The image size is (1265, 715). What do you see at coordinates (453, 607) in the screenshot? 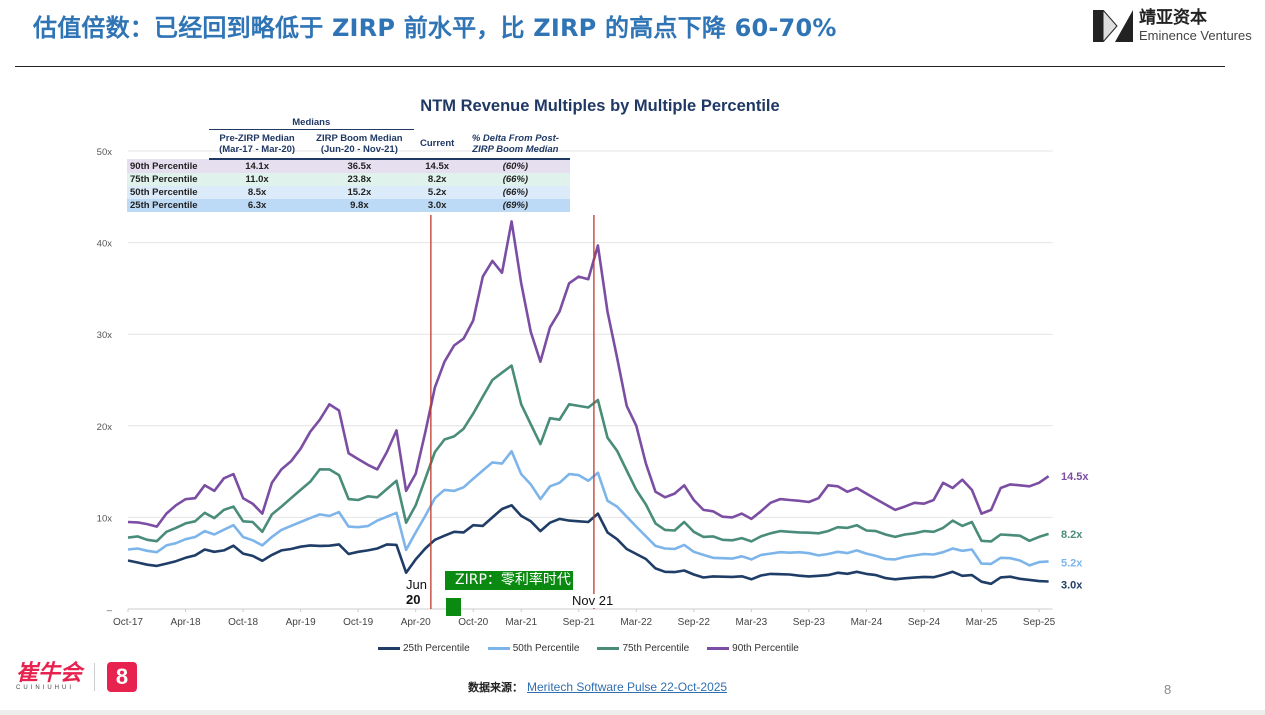
I see `zirp-marker` at bounding box center [453, 607].